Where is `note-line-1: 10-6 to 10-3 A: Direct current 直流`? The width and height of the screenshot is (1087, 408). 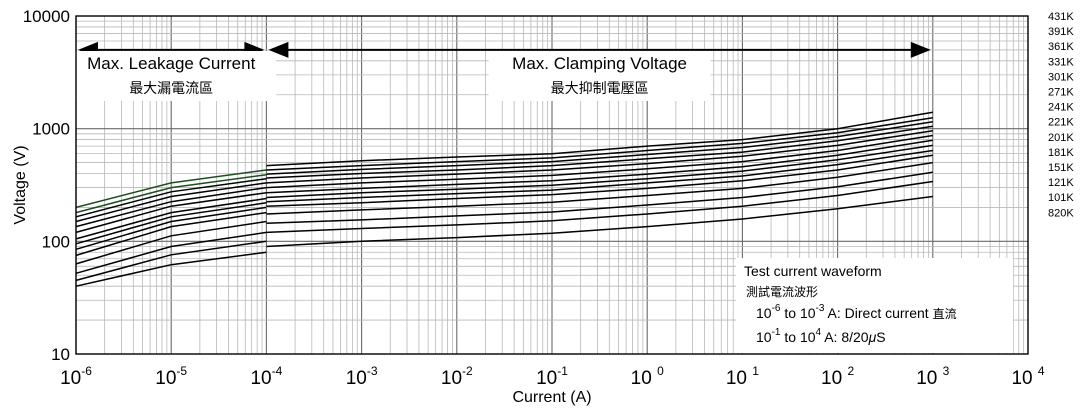
note-line-1: 10-6 to 10-3 A: Direct current 直流 is located at coordinates (856, 312).